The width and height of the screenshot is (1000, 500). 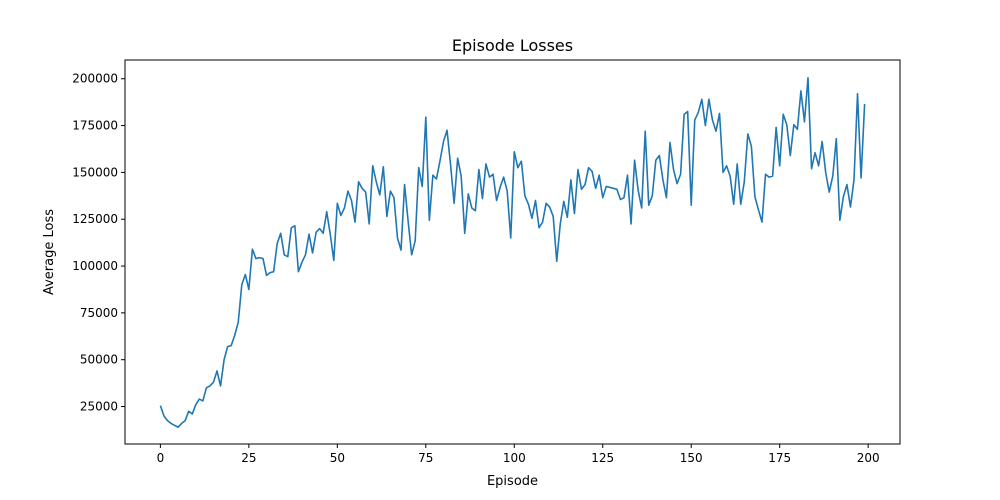 What do you see at coordinates (602, 458) in the screenshot?
I see `x-tick-label: 125` at bounding box center [602, 458].